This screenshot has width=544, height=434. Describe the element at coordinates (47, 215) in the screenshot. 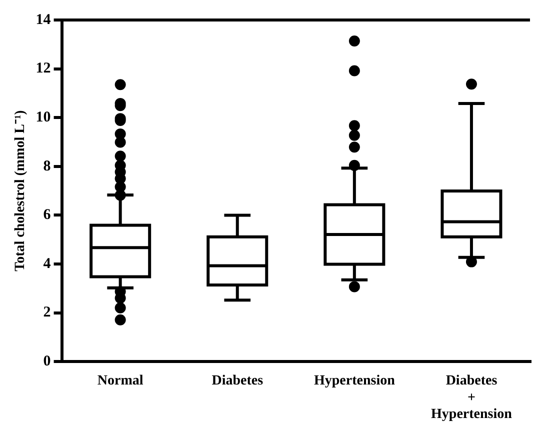

I see `y-tick-label: 6` at that location.